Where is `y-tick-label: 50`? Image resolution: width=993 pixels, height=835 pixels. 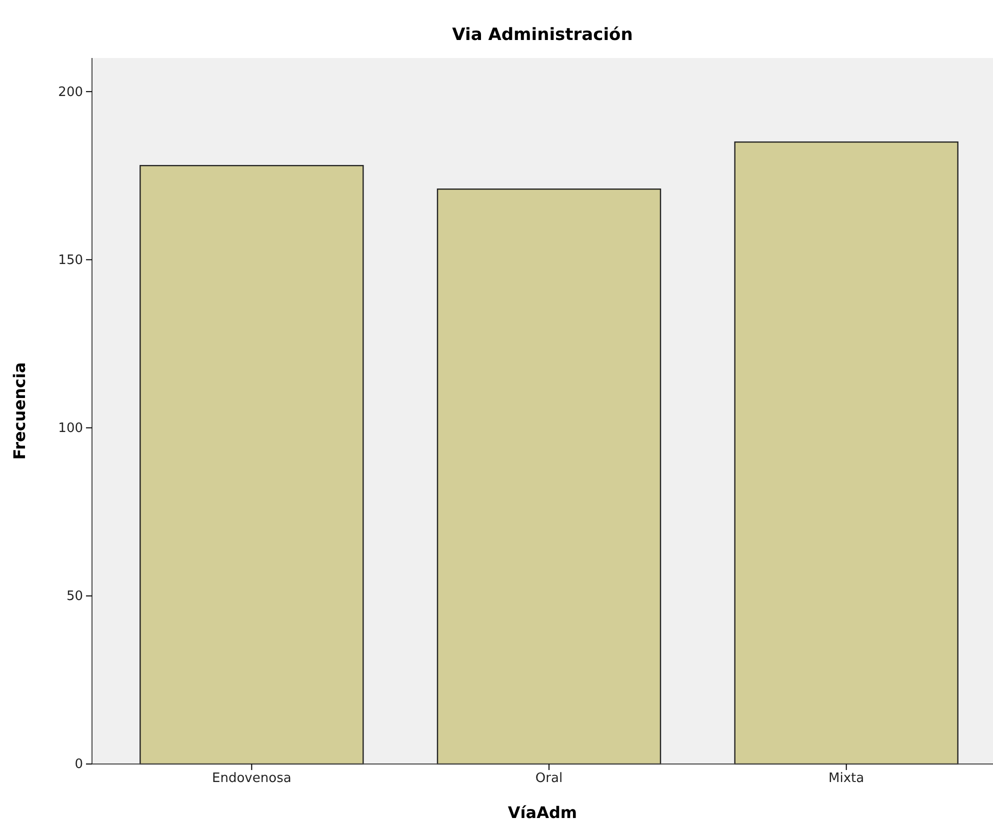 y-tick-label: 50 is located at coordinates (74, 596).